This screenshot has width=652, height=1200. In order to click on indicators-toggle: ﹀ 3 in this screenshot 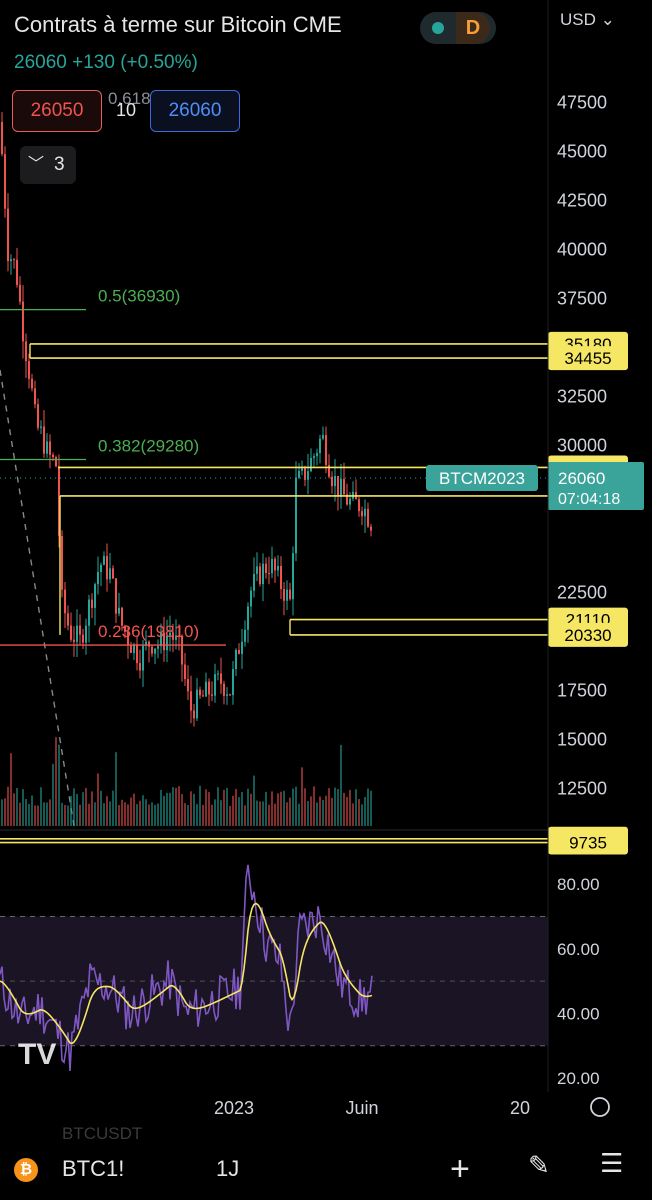, I will do `click(48, 165)`.